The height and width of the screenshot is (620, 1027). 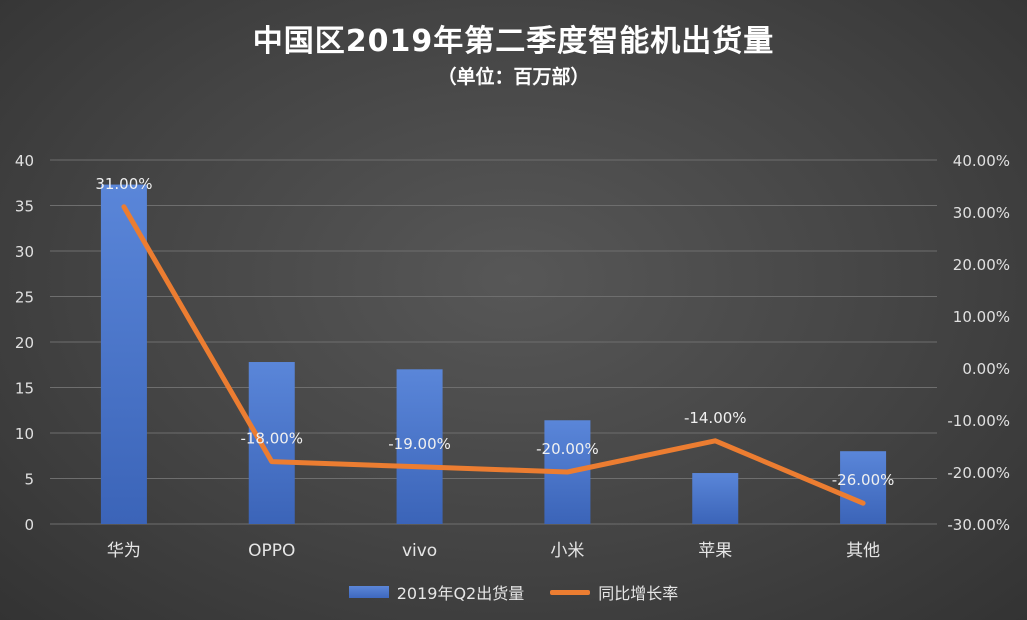 I want to click on left-tick-label: 35, so click(x=24, y=207).